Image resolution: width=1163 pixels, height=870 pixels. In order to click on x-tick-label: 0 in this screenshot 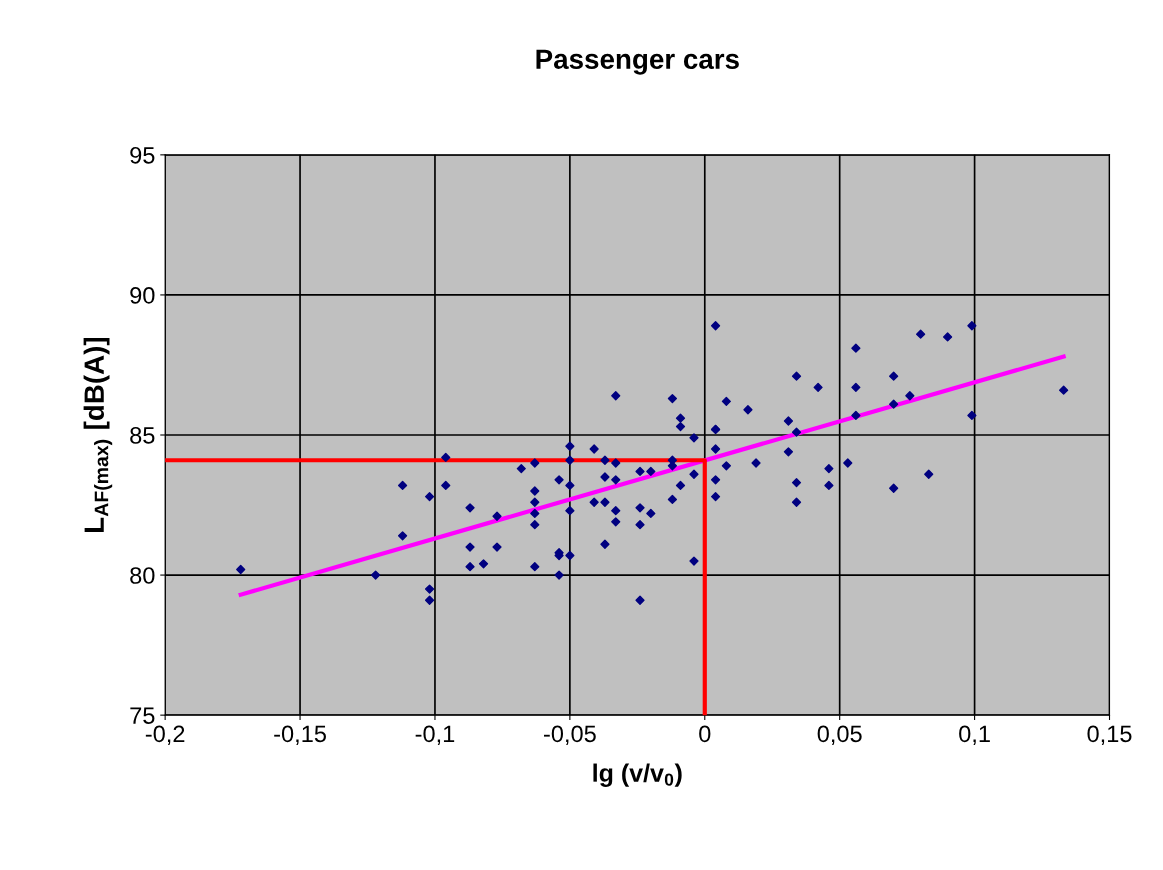, I will do `click(705, 734)`.